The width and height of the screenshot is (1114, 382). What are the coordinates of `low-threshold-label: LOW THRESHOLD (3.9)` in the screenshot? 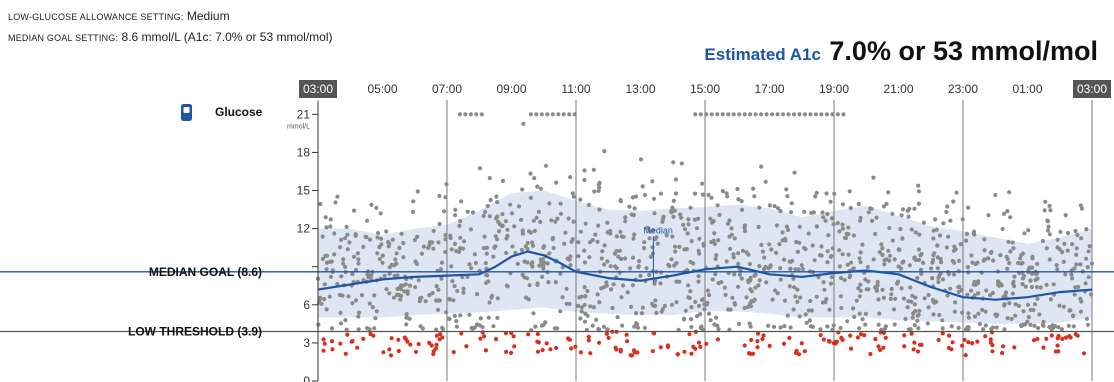 It's located at (195, 331).